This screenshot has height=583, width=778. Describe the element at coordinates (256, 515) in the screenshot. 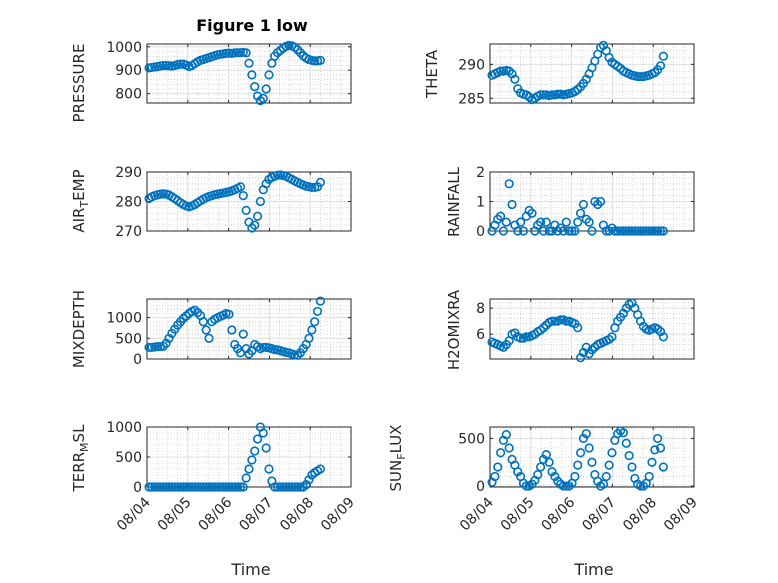

I see `x-tick-label: 08/07` at that location.